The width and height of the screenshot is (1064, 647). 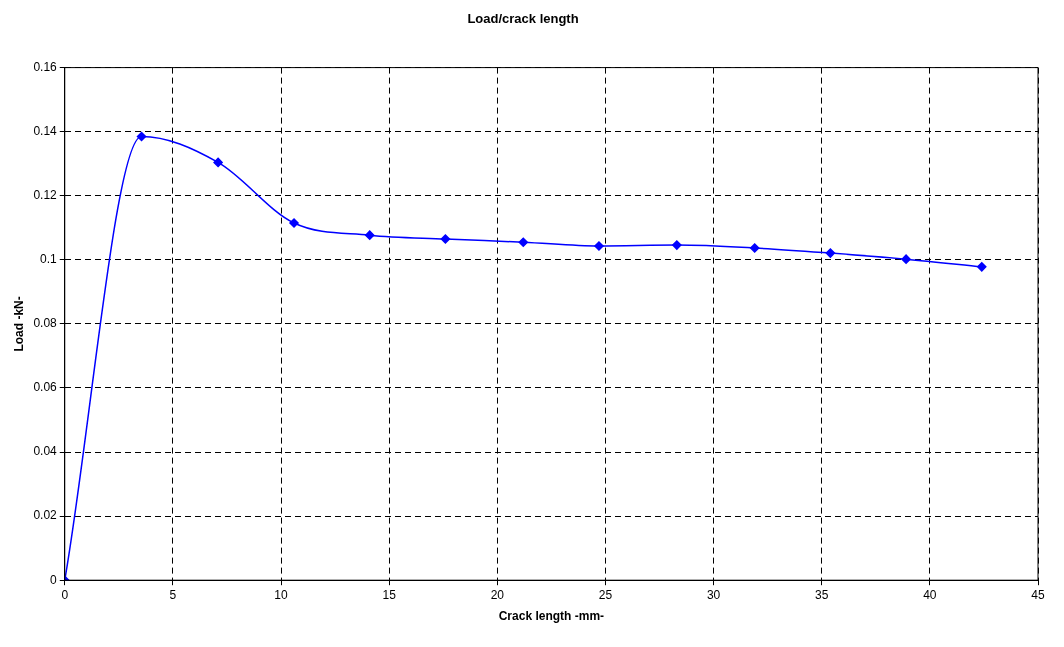 What do you see at coordinates (1038, 594) in the screenshot?
I see `x-tick-label: 45` at bounding box center [1038, 594].